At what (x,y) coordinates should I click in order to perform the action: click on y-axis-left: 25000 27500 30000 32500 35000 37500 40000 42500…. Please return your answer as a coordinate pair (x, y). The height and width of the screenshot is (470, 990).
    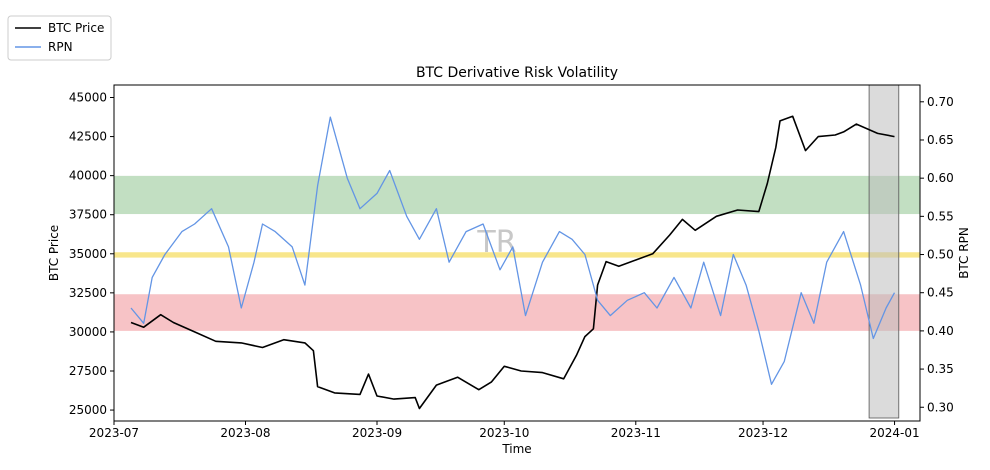
    Looking at the image, I should click on (91, 254).